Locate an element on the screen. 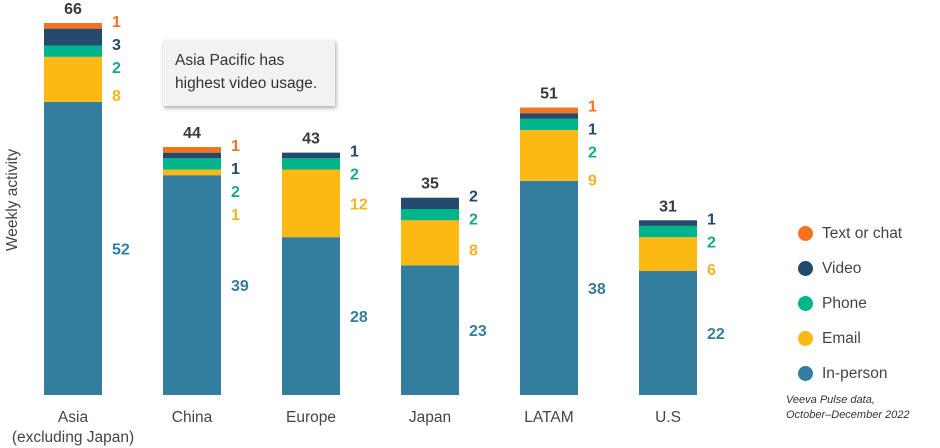 The image size is (940, 448). value-label-in-person: 23 is located at coordinates (478, 331).